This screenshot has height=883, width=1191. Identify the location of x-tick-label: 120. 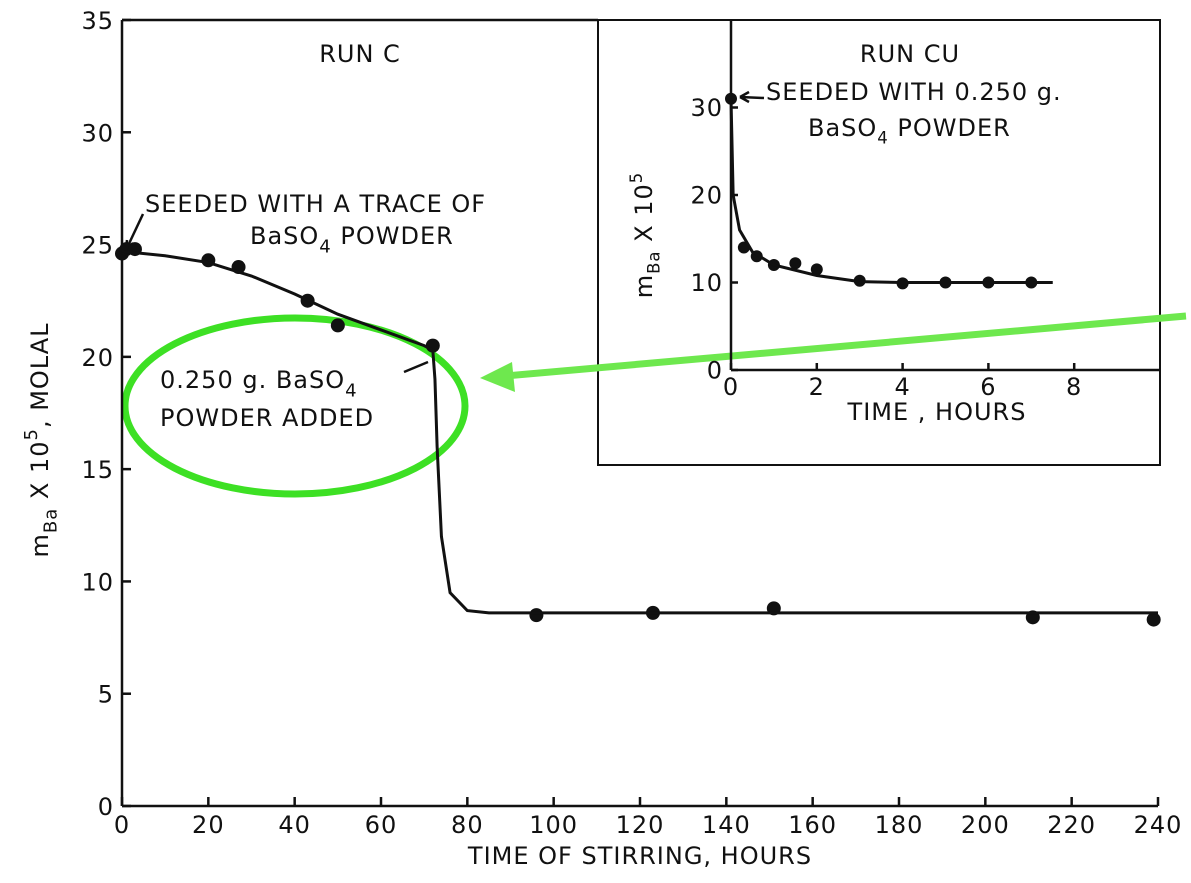
(640, 825).